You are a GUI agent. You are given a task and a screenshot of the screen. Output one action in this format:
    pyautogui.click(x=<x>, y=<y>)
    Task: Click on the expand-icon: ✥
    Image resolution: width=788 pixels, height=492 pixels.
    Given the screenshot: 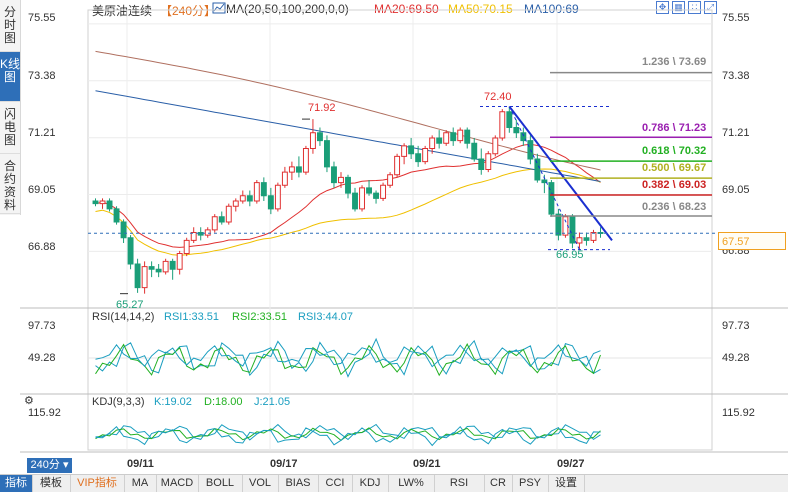 What is the action you would take?
    pyautogui.click(x=662, y=7)
    